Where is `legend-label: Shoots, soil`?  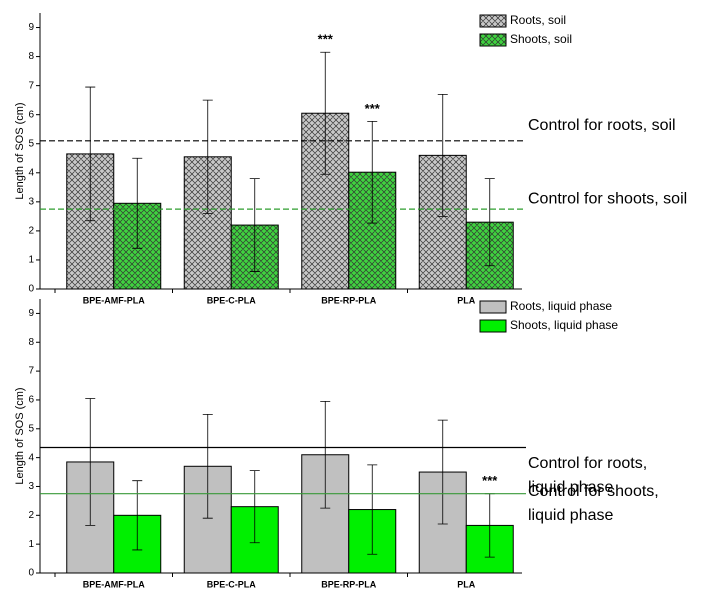
legend-label: Shoots, soil is located at coordinates (541, 39).